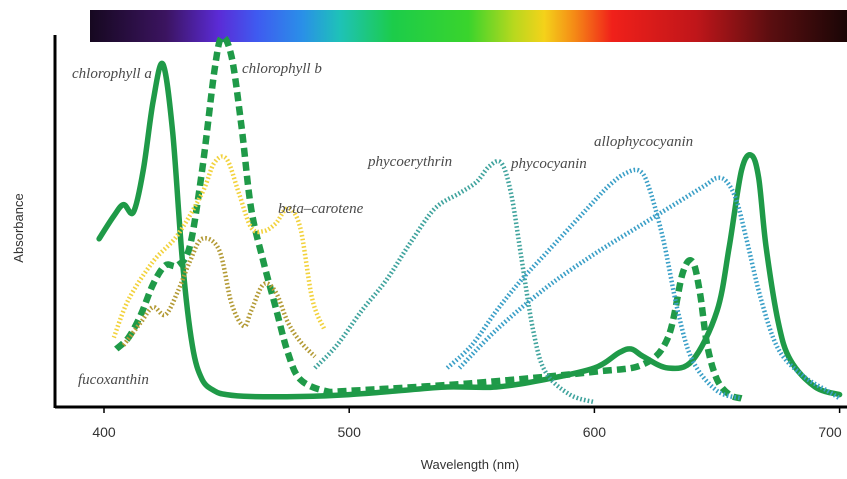 This screenshot has height=479, width=847. Describe the element at coordinates (112, 74) in the screenshot. I see `label-chlorophyll-a: chlorophyll a` at that location.